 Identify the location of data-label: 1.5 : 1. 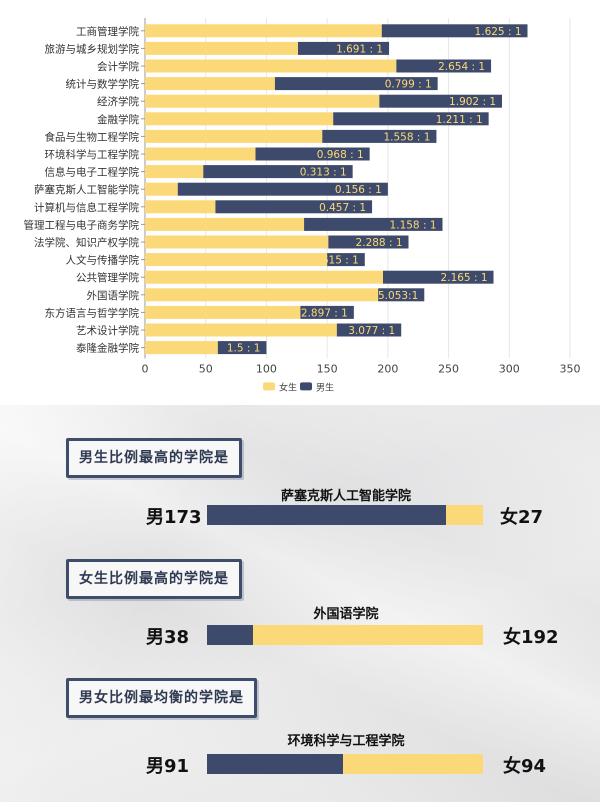
(244, 349).